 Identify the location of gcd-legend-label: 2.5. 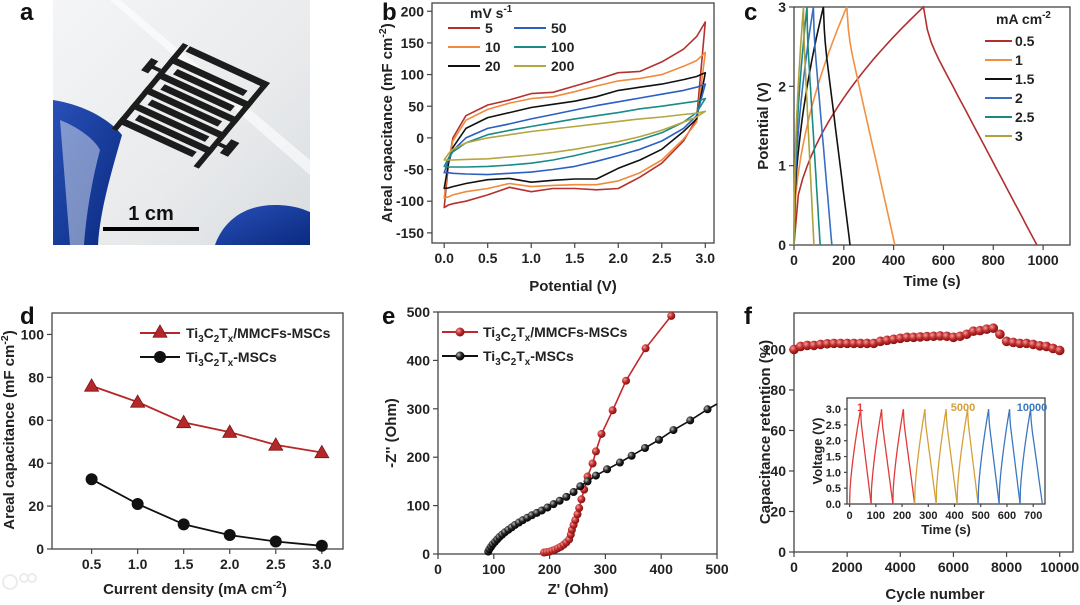
(1025, 117).